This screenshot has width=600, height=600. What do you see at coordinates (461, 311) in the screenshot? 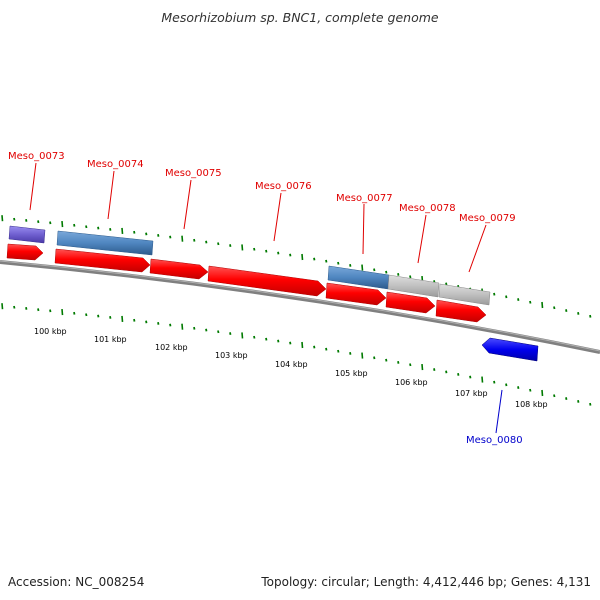
I see `meso-0079-cds` at bounding box center [461, 311].